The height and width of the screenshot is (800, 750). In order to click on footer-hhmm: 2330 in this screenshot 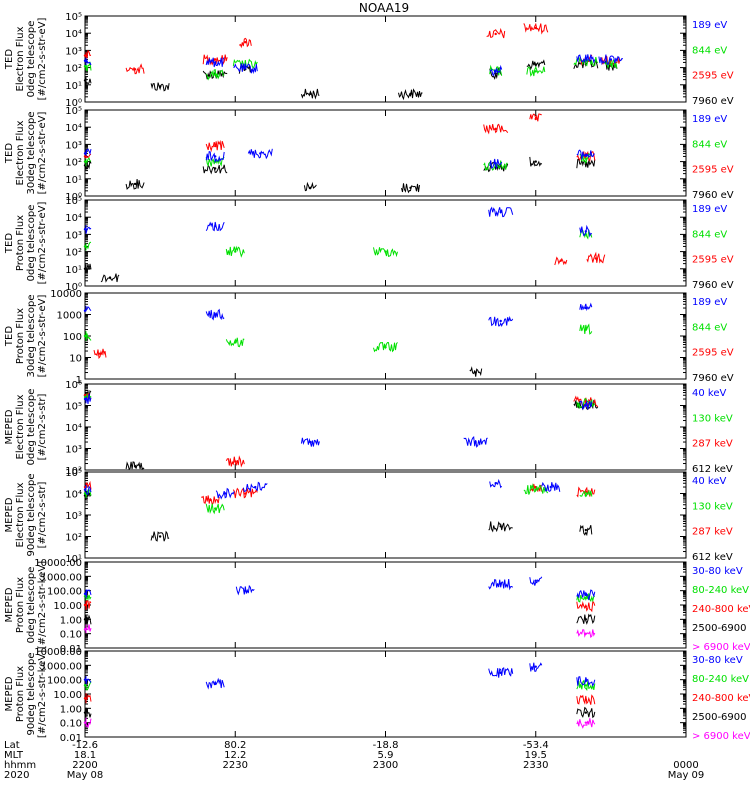, I will do `click(535, 765)`.